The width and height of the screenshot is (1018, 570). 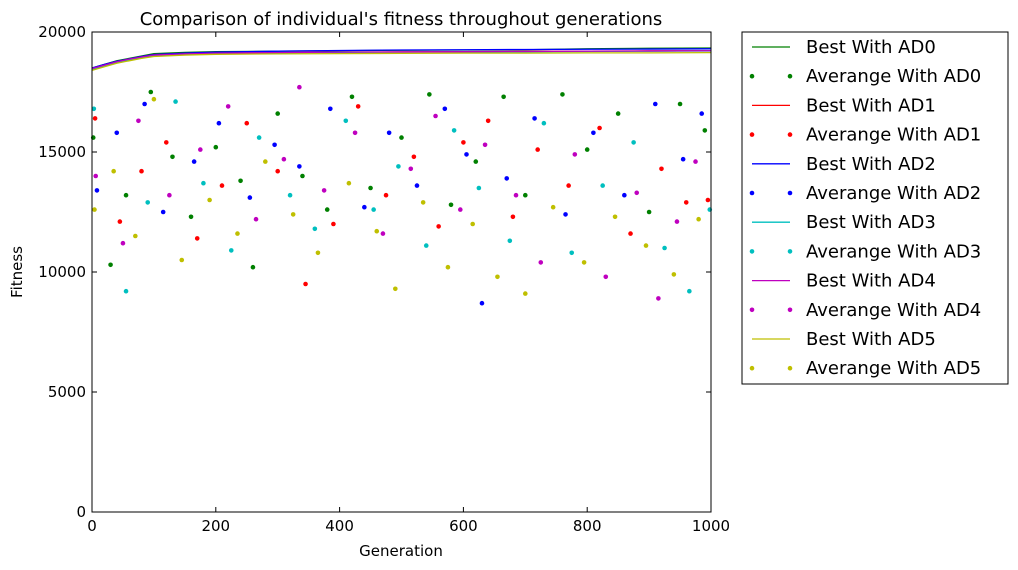 What do you see at coordinates (893, 251) in the screenshot?
I see `legend-label: Averange With AD3` at bounding box center [893, 251].